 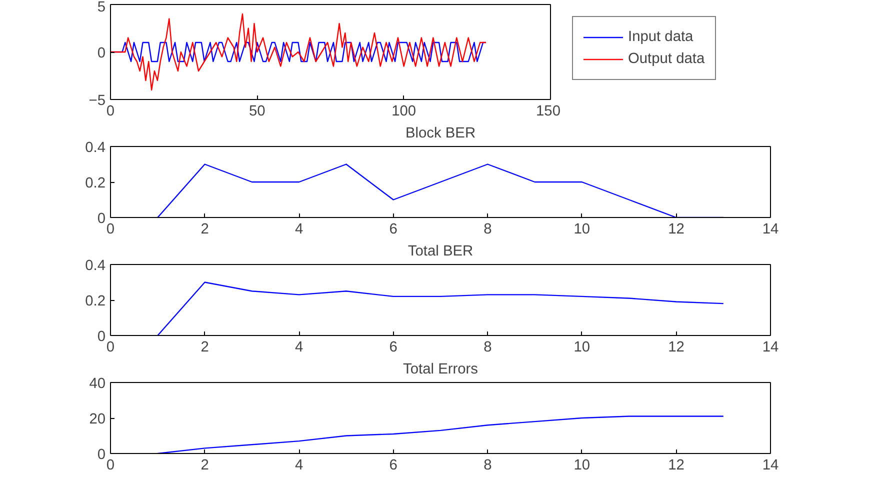 What do you see at coordinates (441, 252) in the screenshot?
I see `chart-title: Total BER` at bounding box center [441, 252].